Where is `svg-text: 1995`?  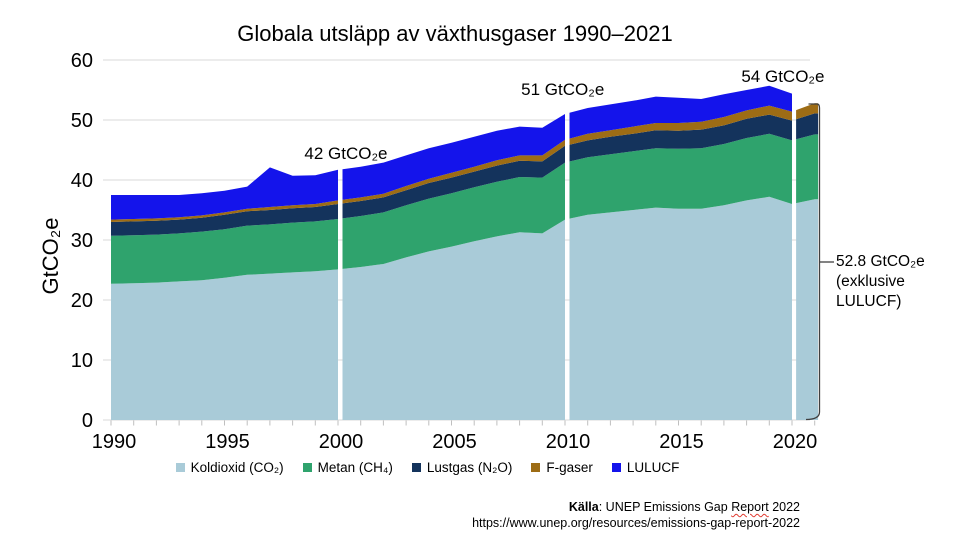 svg-text: 1995 is located at coordinates (227, 442).